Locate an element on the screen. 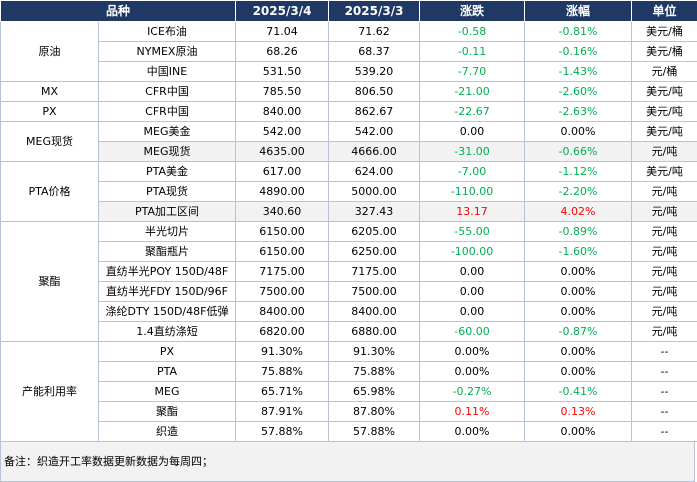 This screenshot has width=697, height=482. group-label: 产能利用率 is located at coordinates (49, 391).